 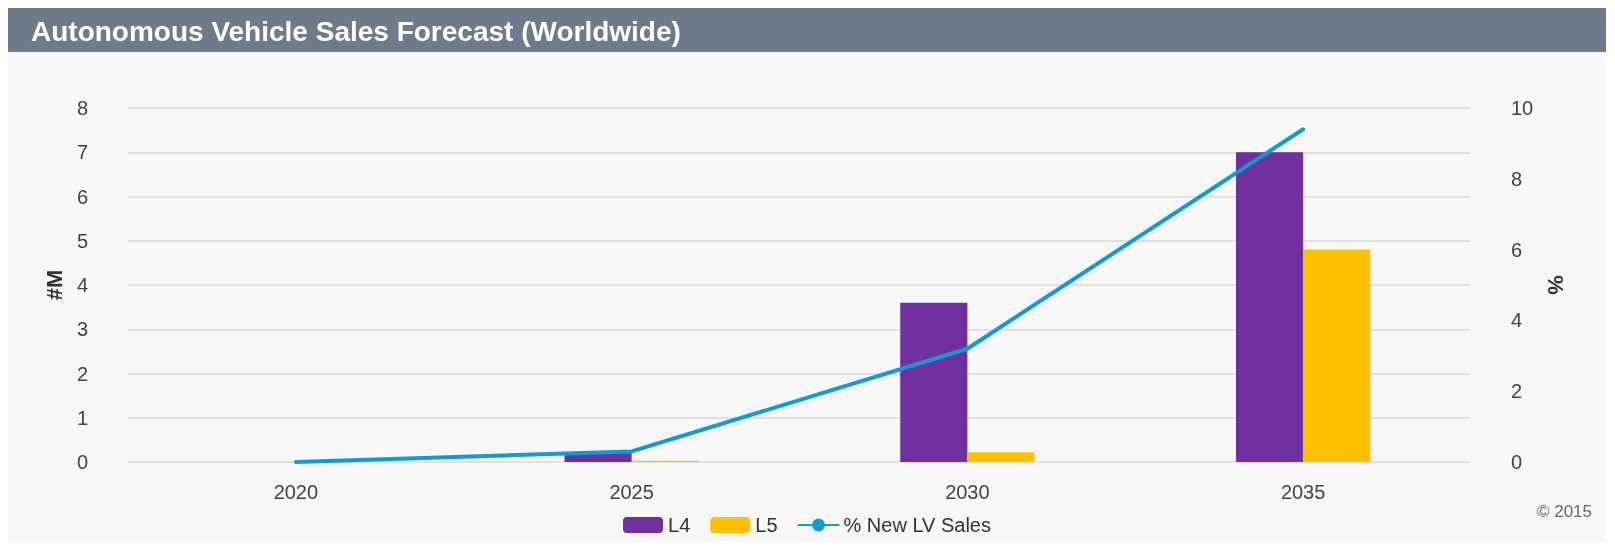 What do you see at coordinates (356, 31) in the screenshot?
I see `chart-title: Autonomous Vehicle Sales Forecast (Worldwide)` at bounding box center [356, 31].